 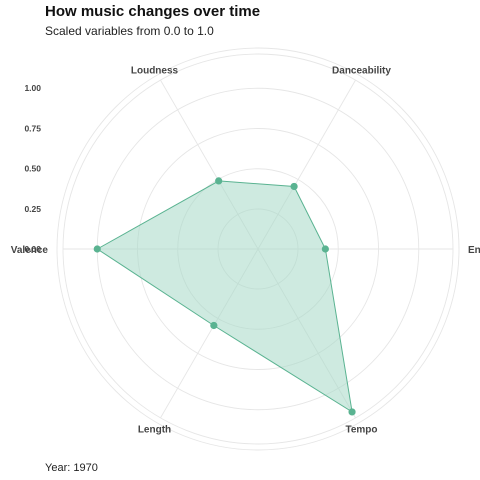 What do you see at coordinates (32, 209) in the screenshot?
I see `tick-label: 0.25` at bounding box center [32, 209].